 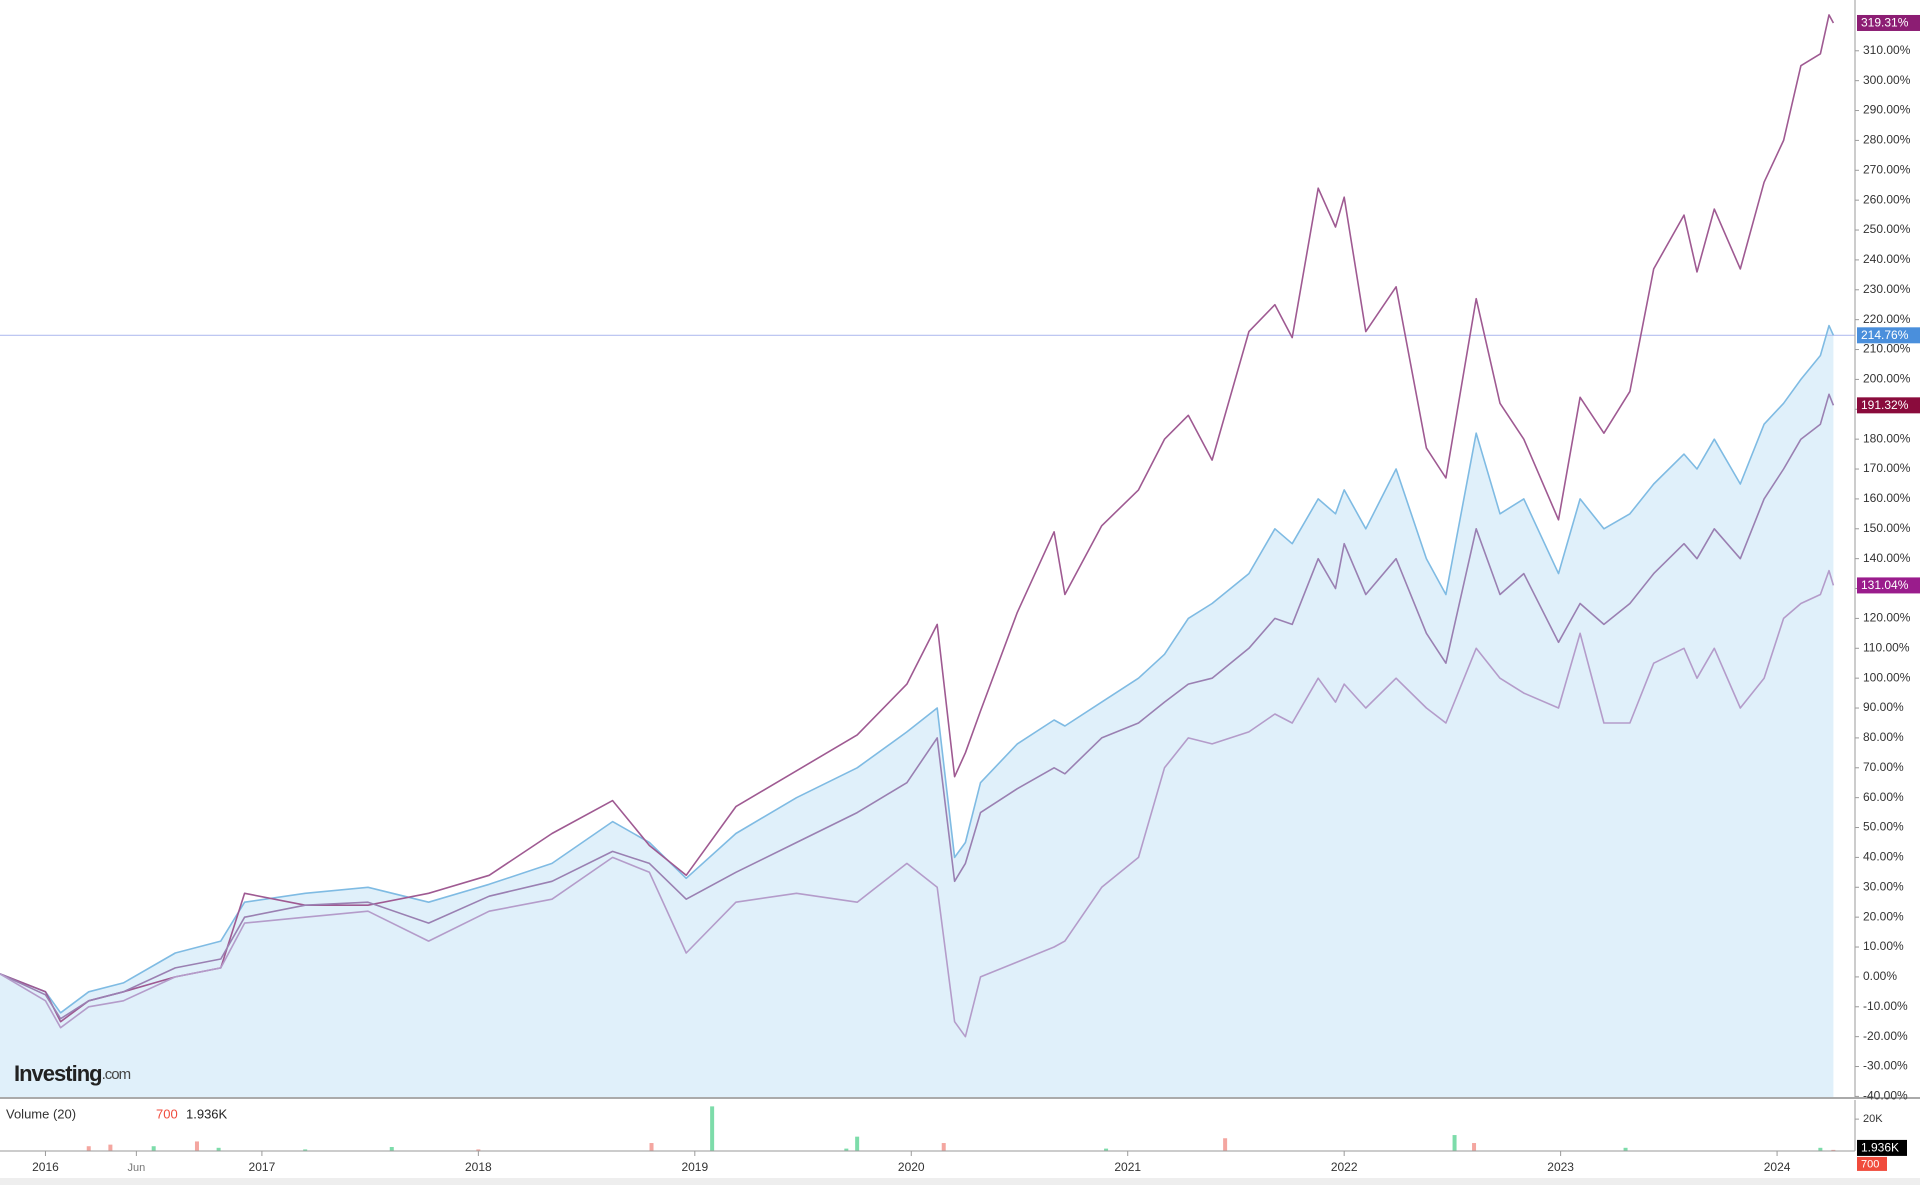 I want to click on logo-suffix: .com, so click(x=116, y=1074).